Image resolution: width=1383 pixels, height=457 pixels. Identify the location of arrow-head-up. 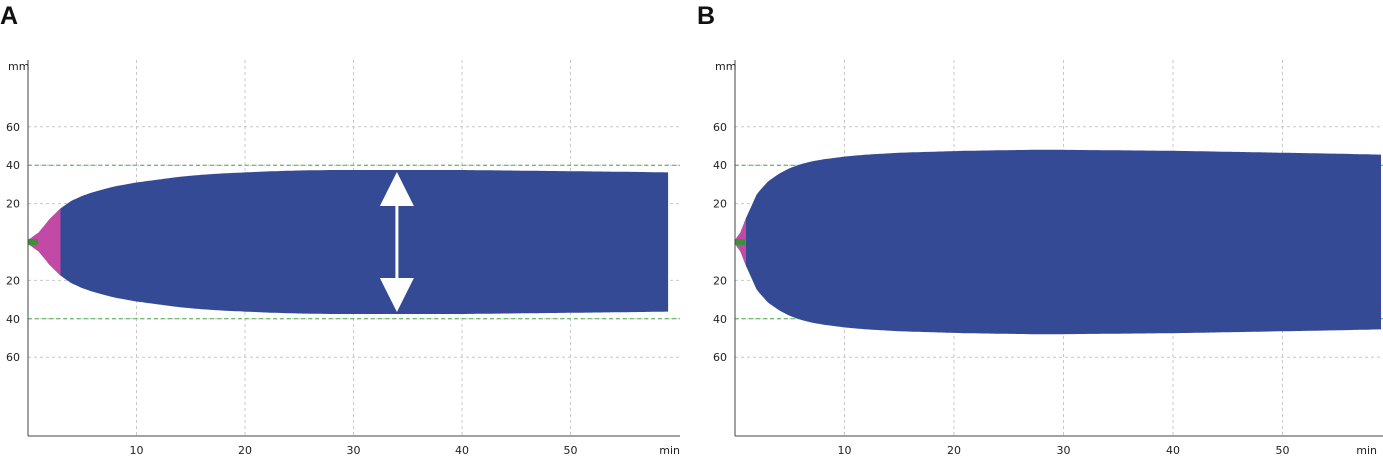
(396, 189).